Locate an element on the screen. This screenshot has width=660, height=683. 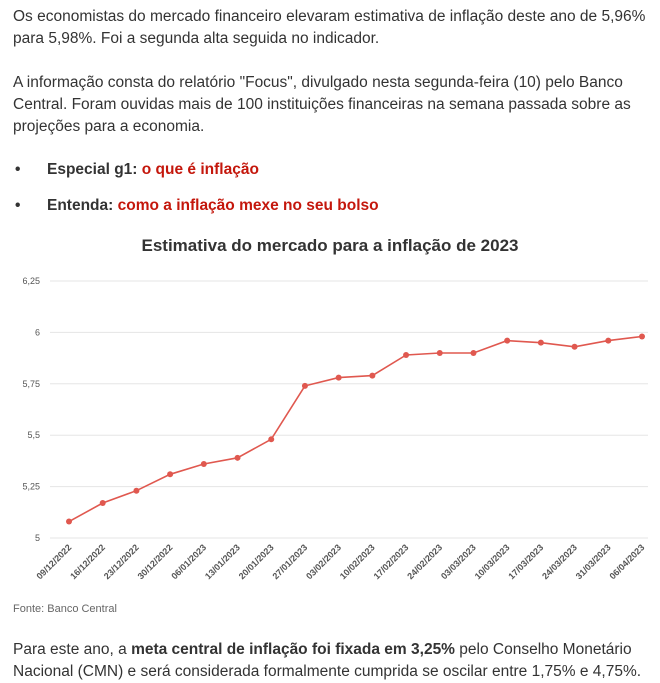
y-tick-label: 5,75 is located at coordinates (31, 384).